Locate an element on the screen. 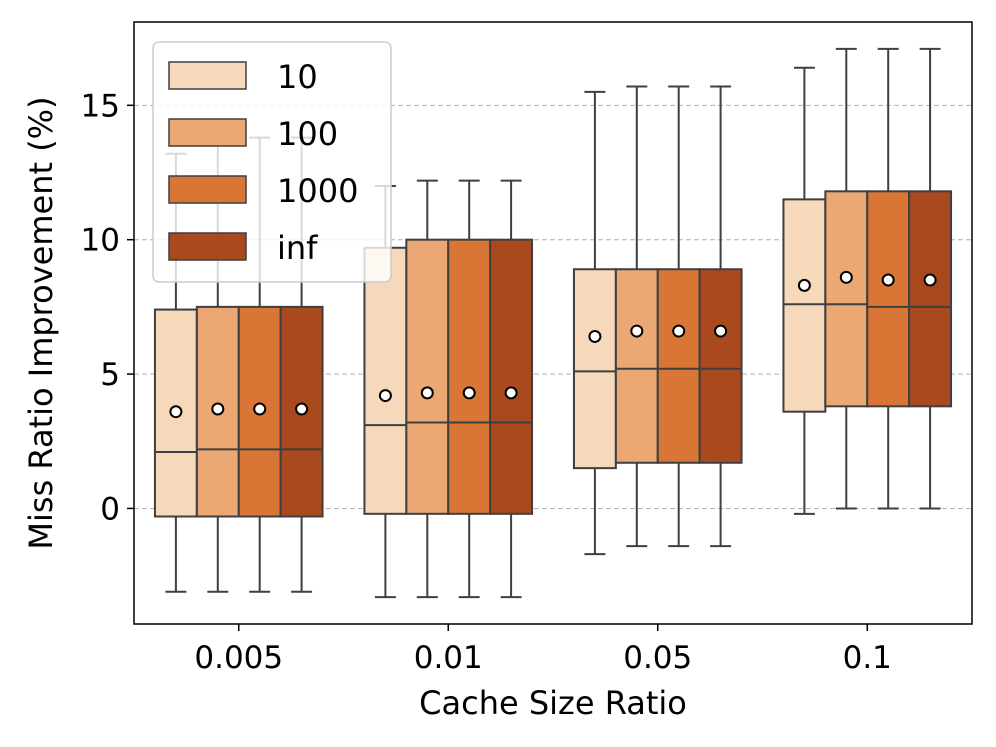 The width and height of the screenshot is (996, 747). box-inf-0.005 is located at coordinates (301, 364).